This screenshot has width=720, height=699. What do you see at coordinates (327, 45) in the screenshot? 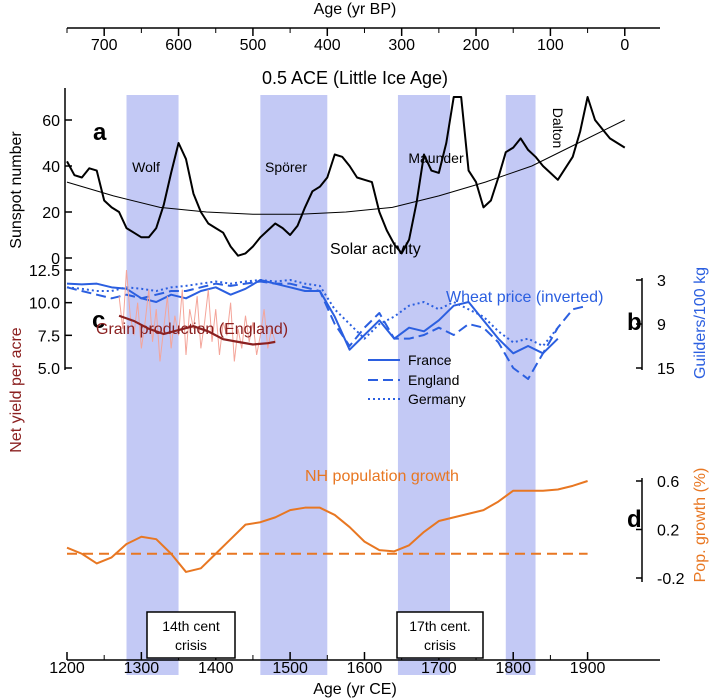
I see `top-tick-label: 400` at bounding box center [327, 45].